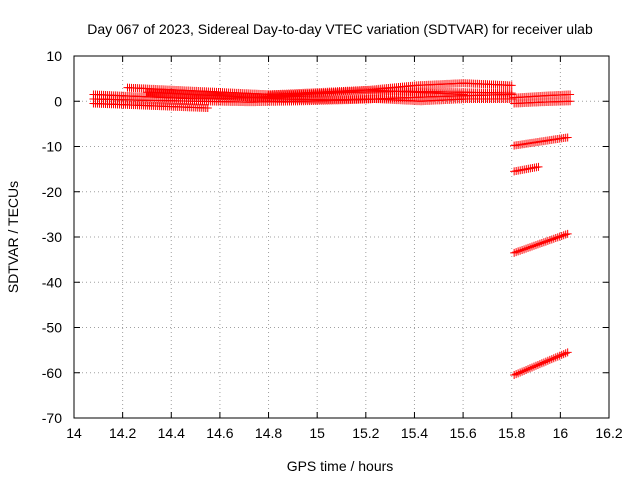  I want to click on y-tick-label: 0, so click(58, 101).